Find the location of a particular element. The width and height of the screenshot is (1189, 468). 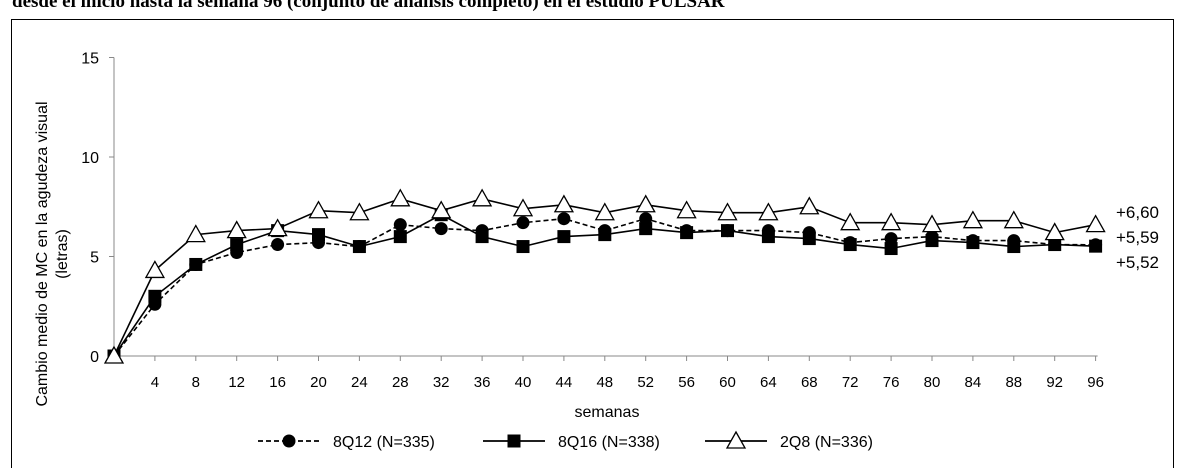

x-tick-label: 40 is located at coordinates (523, 382).